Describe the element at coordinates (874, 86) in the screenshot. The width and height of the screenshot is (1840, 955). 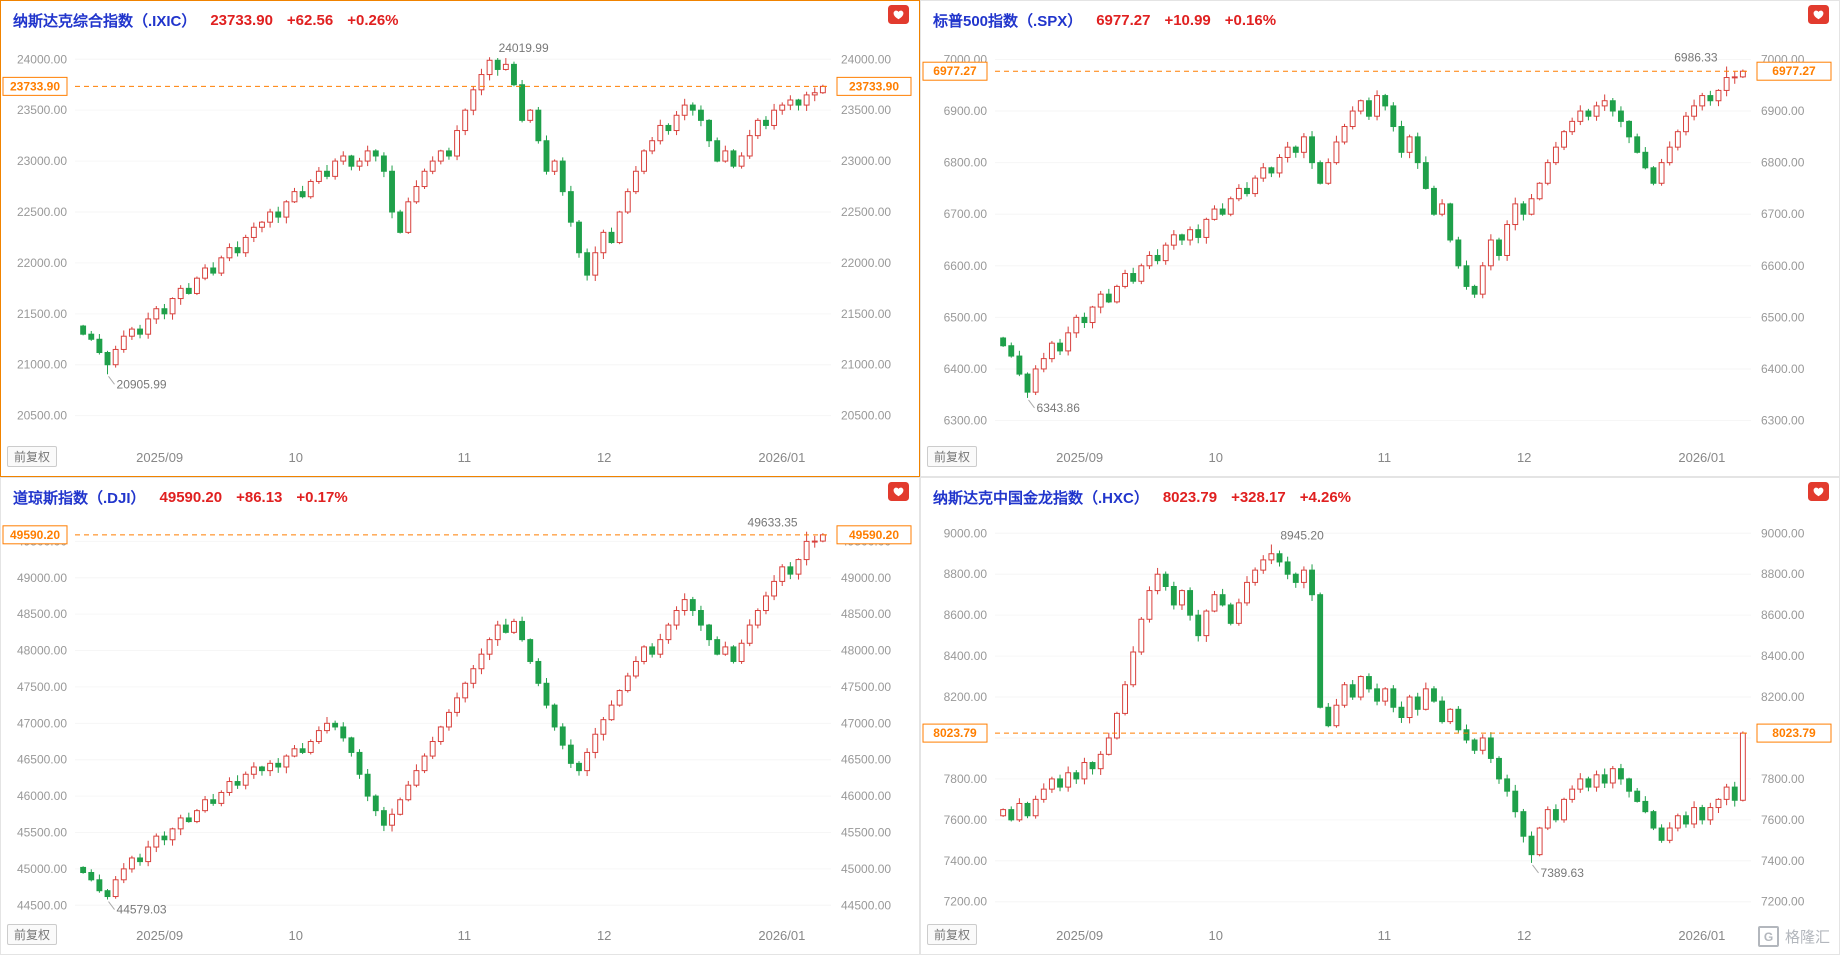
I see `svg-text: 23733.90` at that location.